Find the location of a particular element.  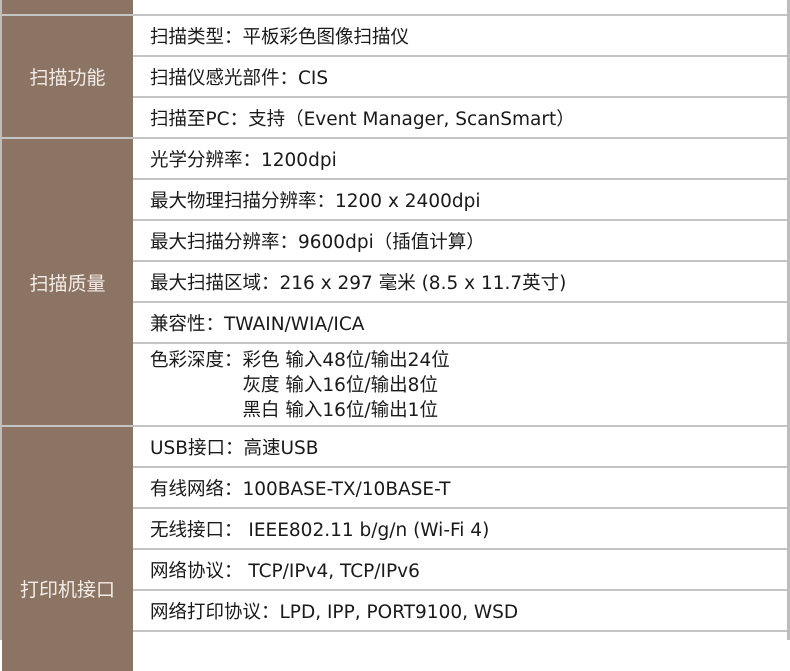

category-label: 扫描质量 is located at coordinates (67, 282).